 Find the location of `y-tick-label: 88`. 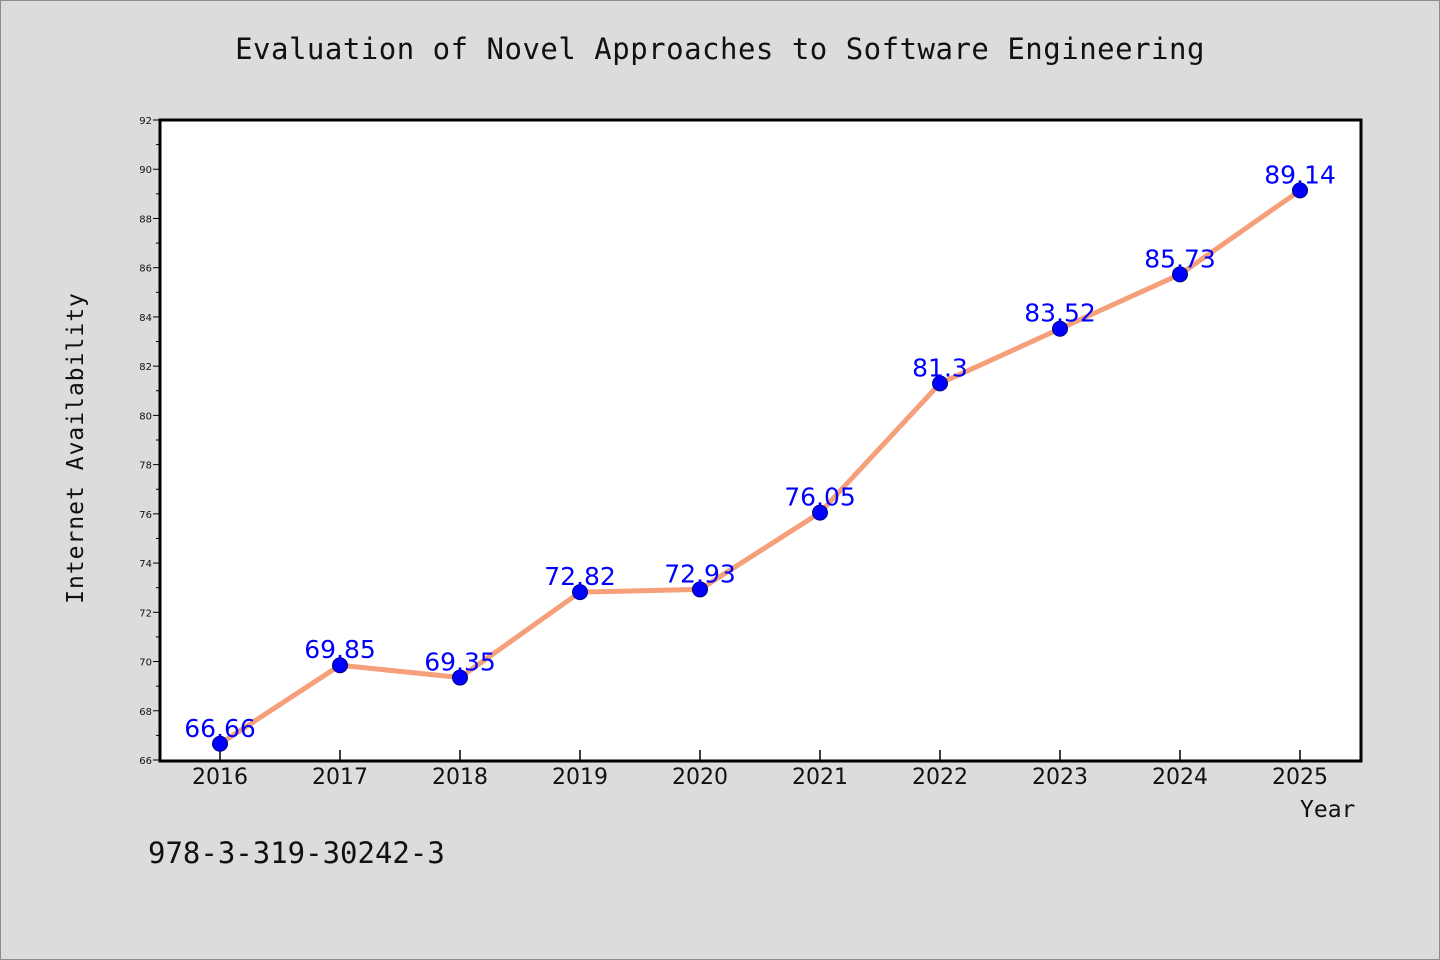

y-tick-label: 88 is located at coordinates (145, 219).